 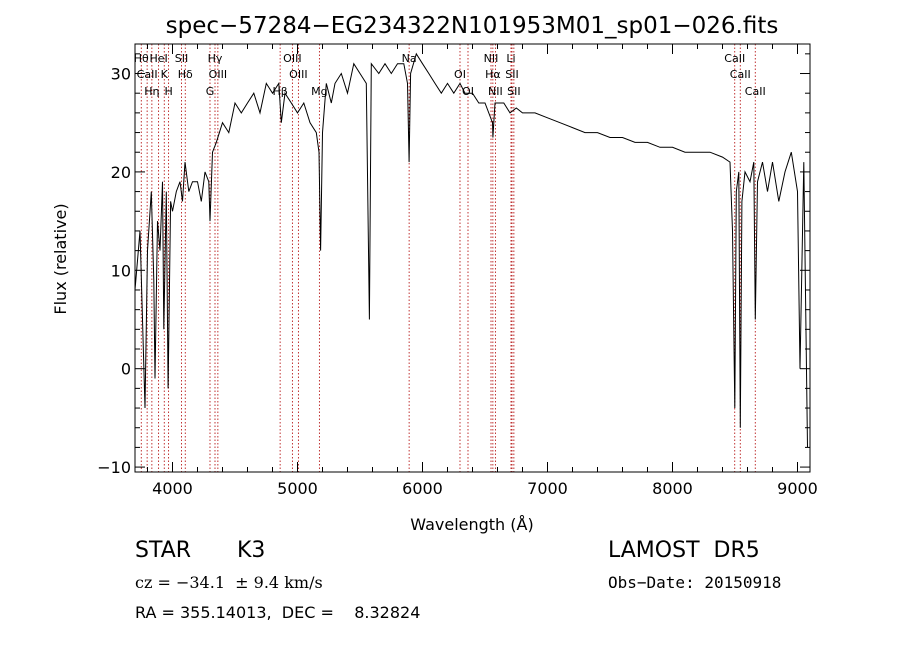 What do you see at coordinates (297, 488) in the screenshot?
I see `x-tick-label: 5000` at bounding box center [297, 488].